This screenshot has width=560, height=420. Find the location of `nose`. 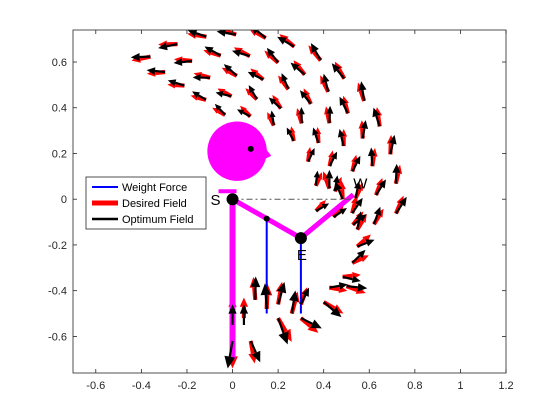

nose is located at coordinates (267, 152).